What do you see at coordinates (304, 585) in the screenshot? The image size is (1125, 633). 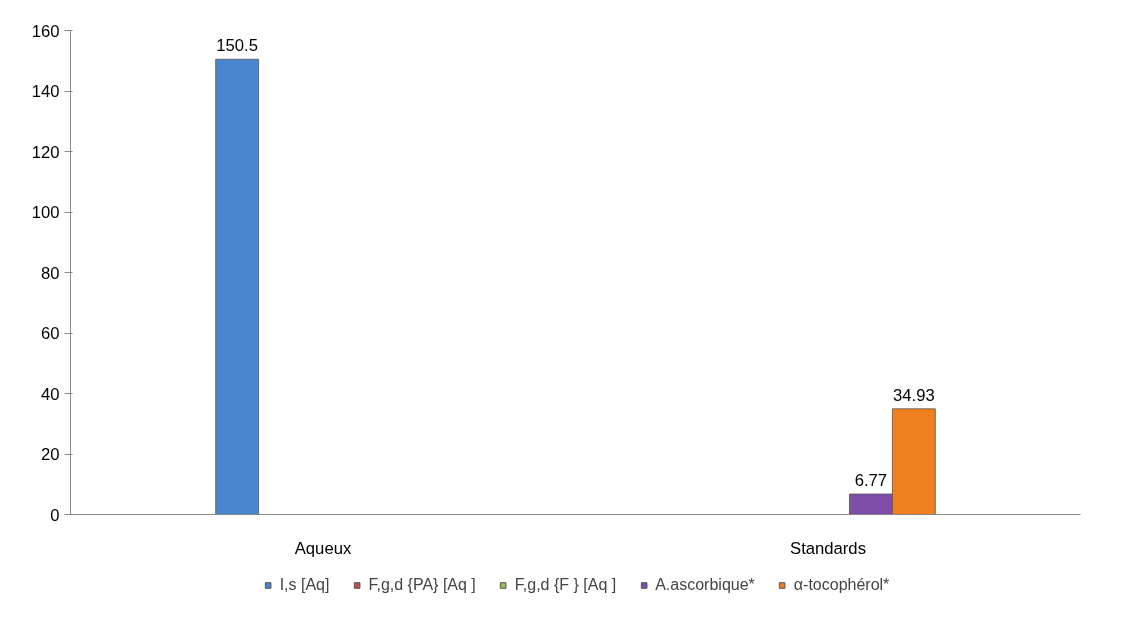 I see `legend-label: I,s [Aq]` at bounding box center [304, 585].